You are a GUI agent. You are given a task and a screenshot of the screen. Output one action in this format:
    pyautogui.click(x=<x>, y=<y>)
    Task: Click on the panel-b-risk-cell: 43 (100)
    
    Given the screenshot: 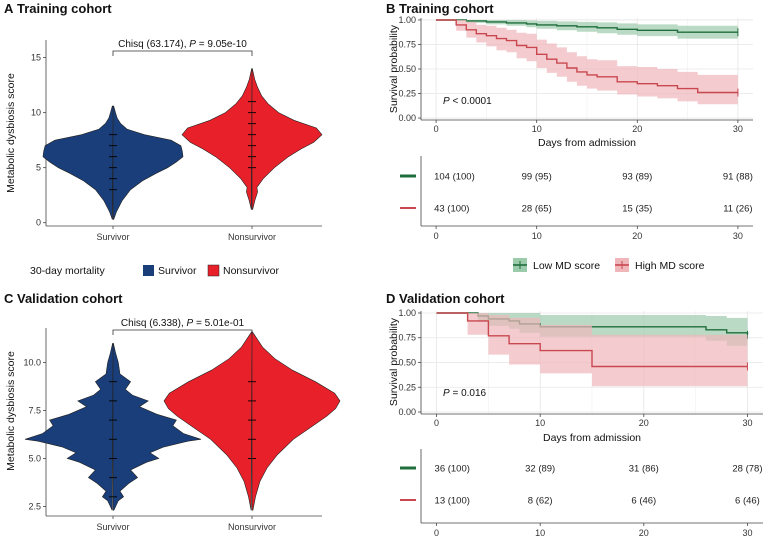 What is the action you would take?
    pyautogui.click(x=451, y=209)
    